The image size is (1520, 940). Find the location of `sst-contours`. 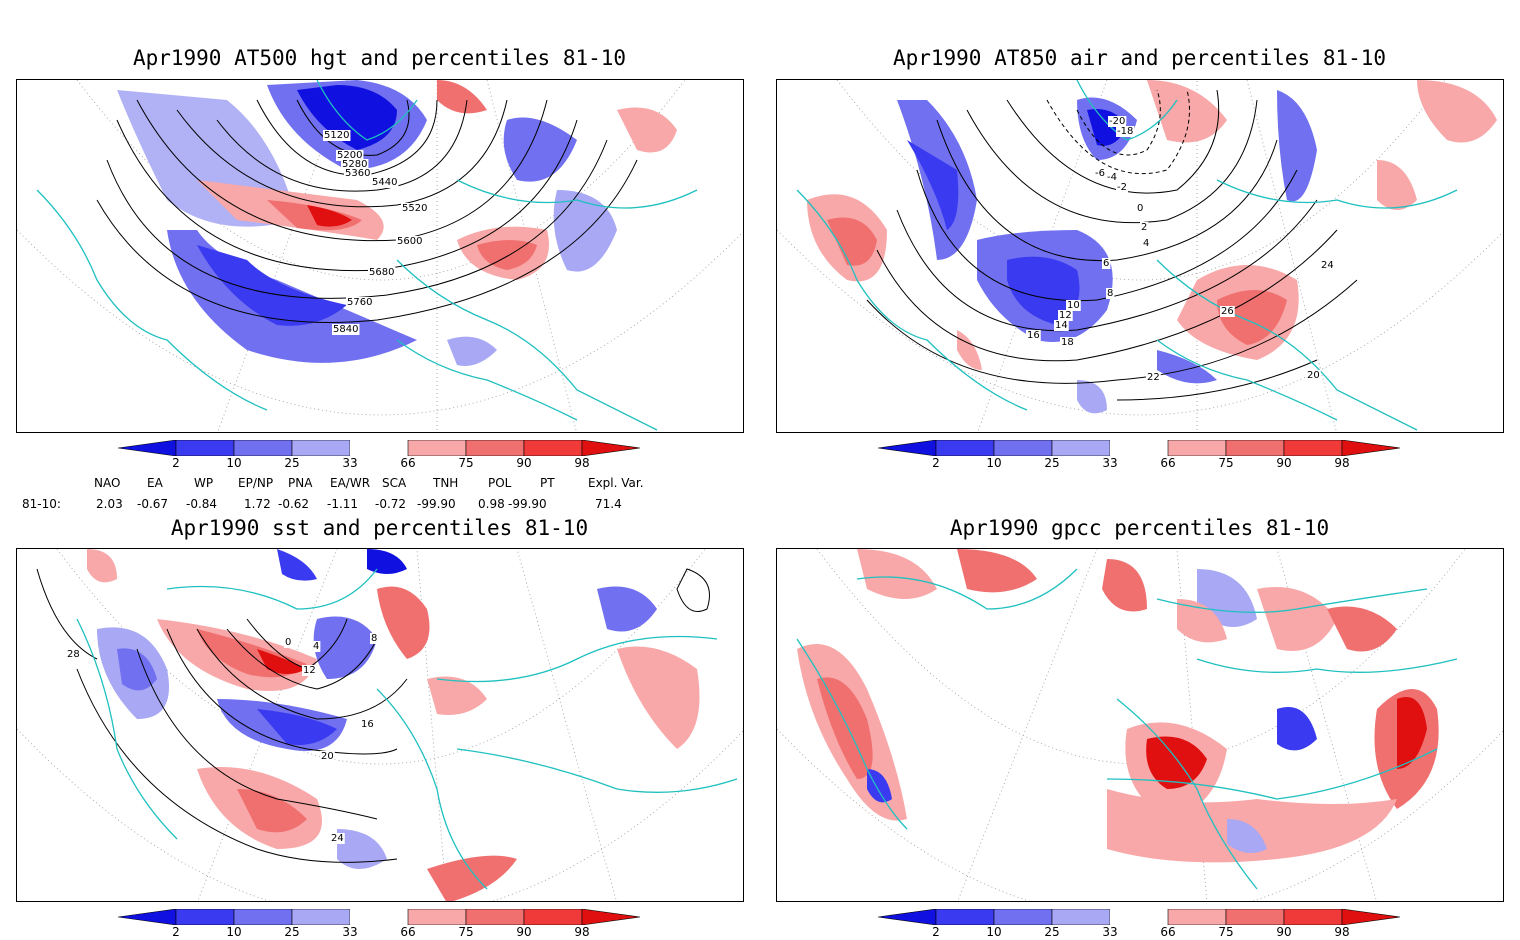

sst-contours is located at coordinates (373, 715).